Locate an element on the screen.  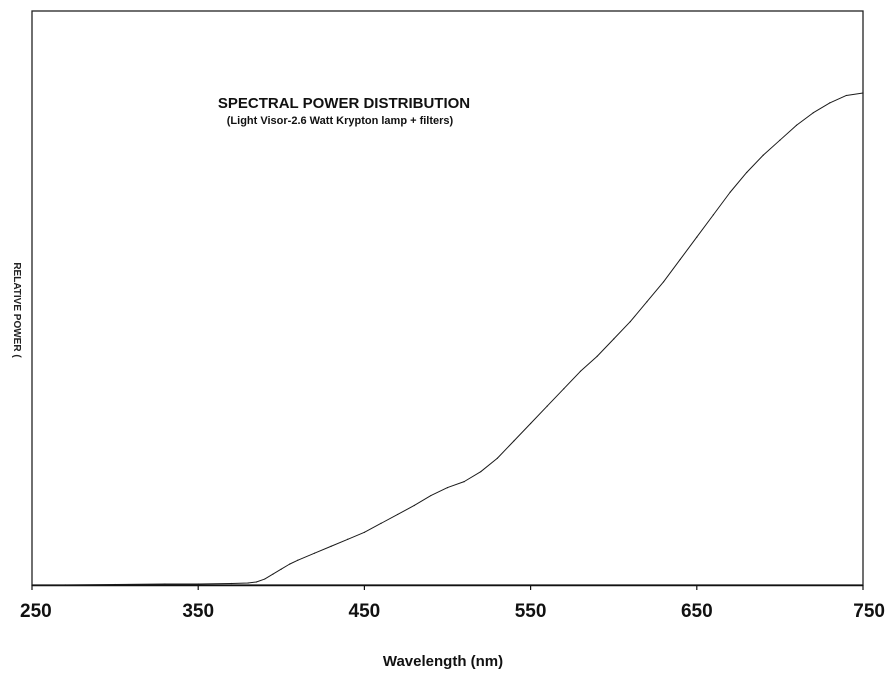
x-tick-label: 250 is located at coordinates (36, 611).